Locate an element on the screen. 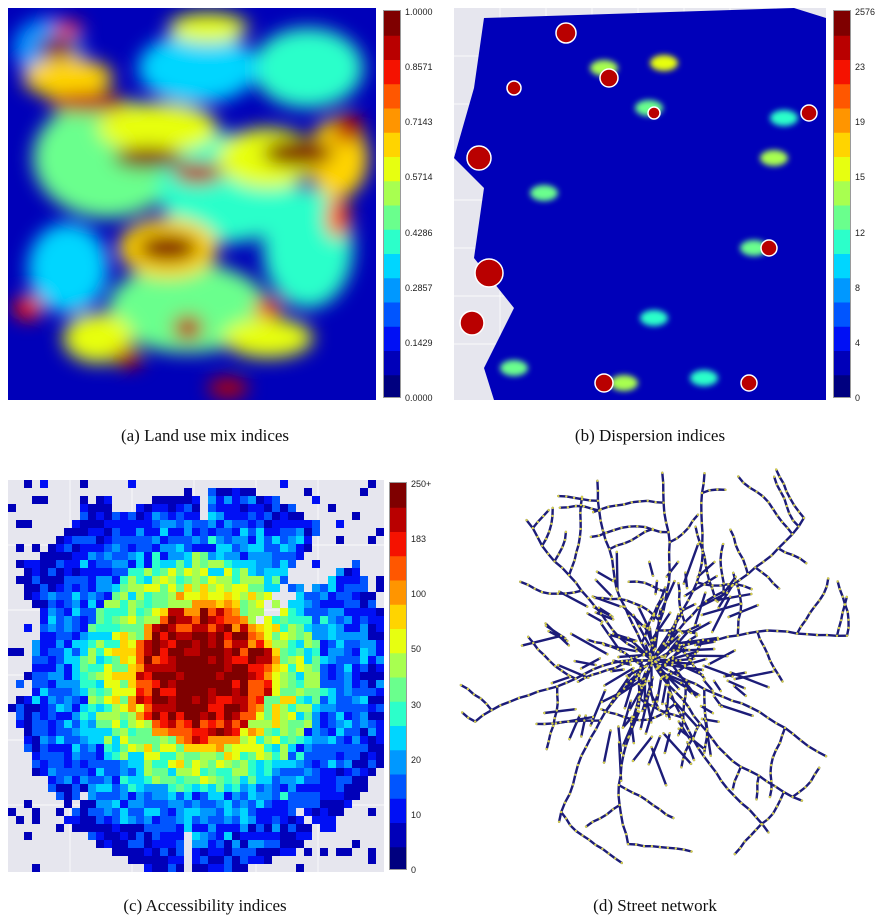  colorbar-tick-label: 0.4286 is located at coordinates (419, 232).